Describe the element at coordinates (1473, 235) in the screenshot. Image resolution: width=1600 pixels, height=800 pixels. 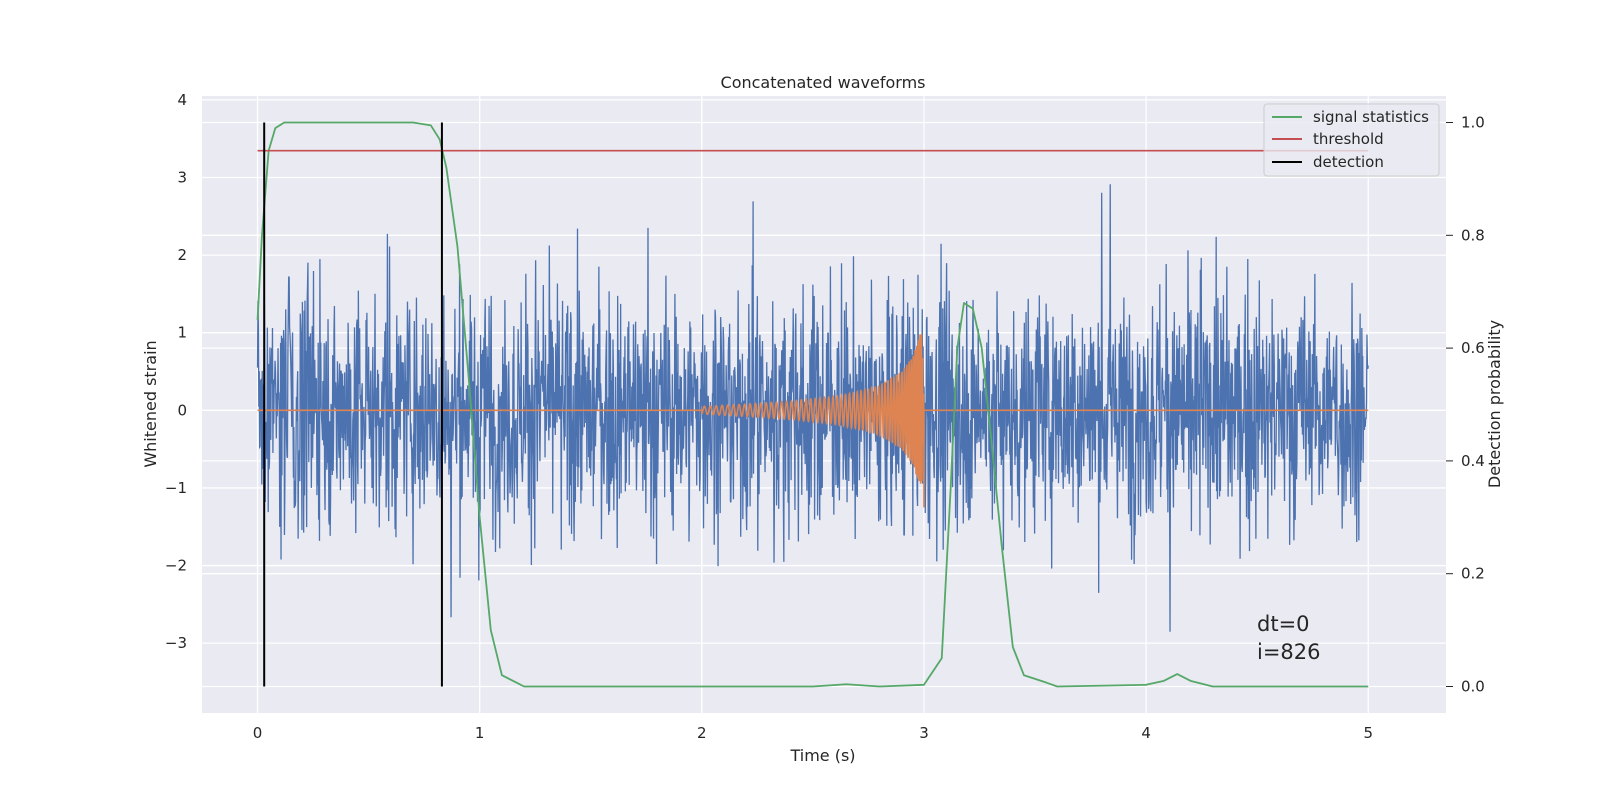
I see `y2-tick-label: 0.8` at that location.